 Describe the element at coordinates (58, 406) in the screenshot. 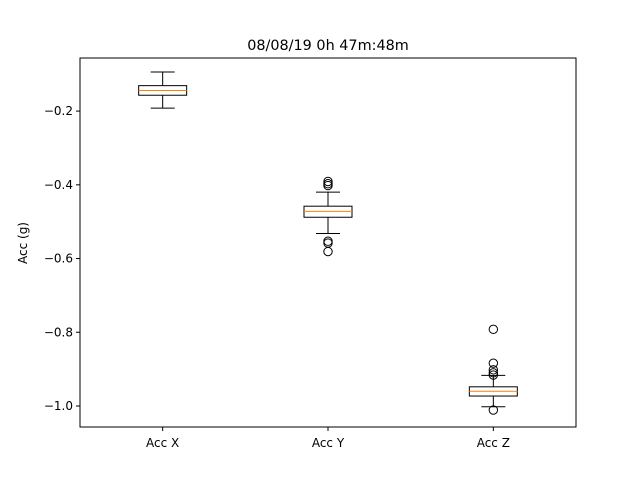

I see `y-tick-label: −1.0` at that location.